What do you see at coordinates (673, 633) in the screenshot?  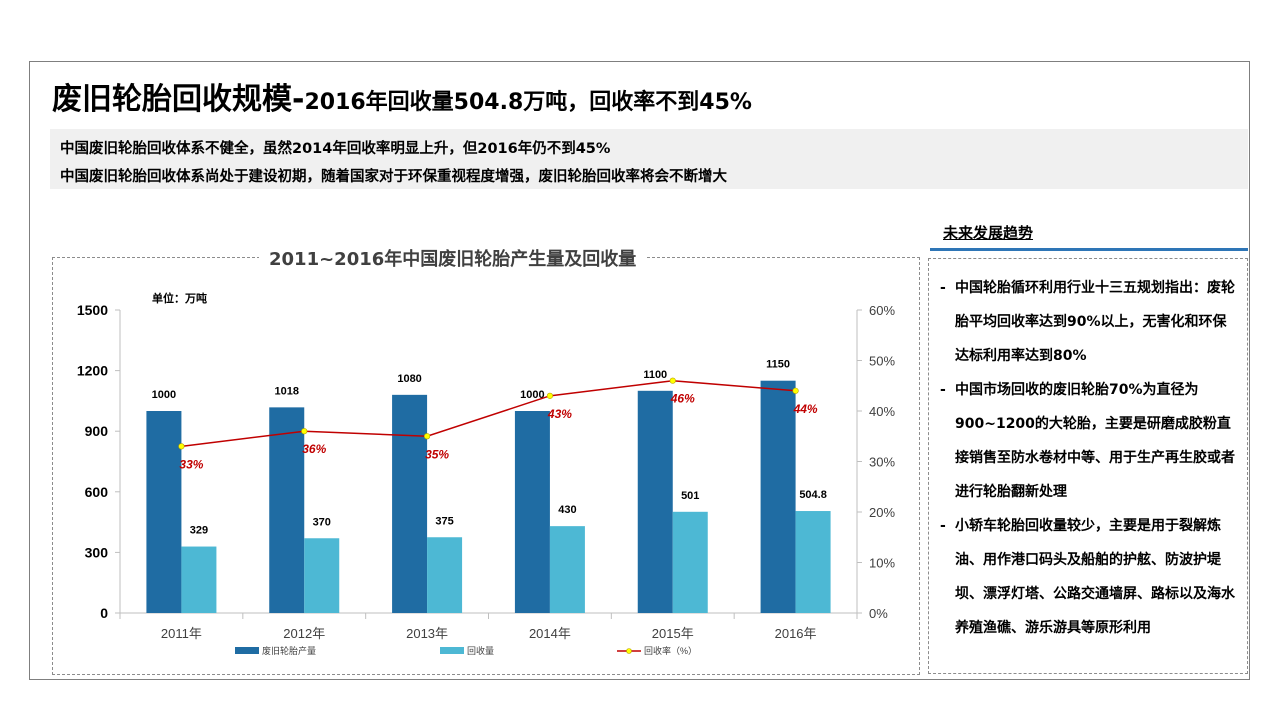 I see `x-tick-label: 2015年` at bounding box center [673, 633].